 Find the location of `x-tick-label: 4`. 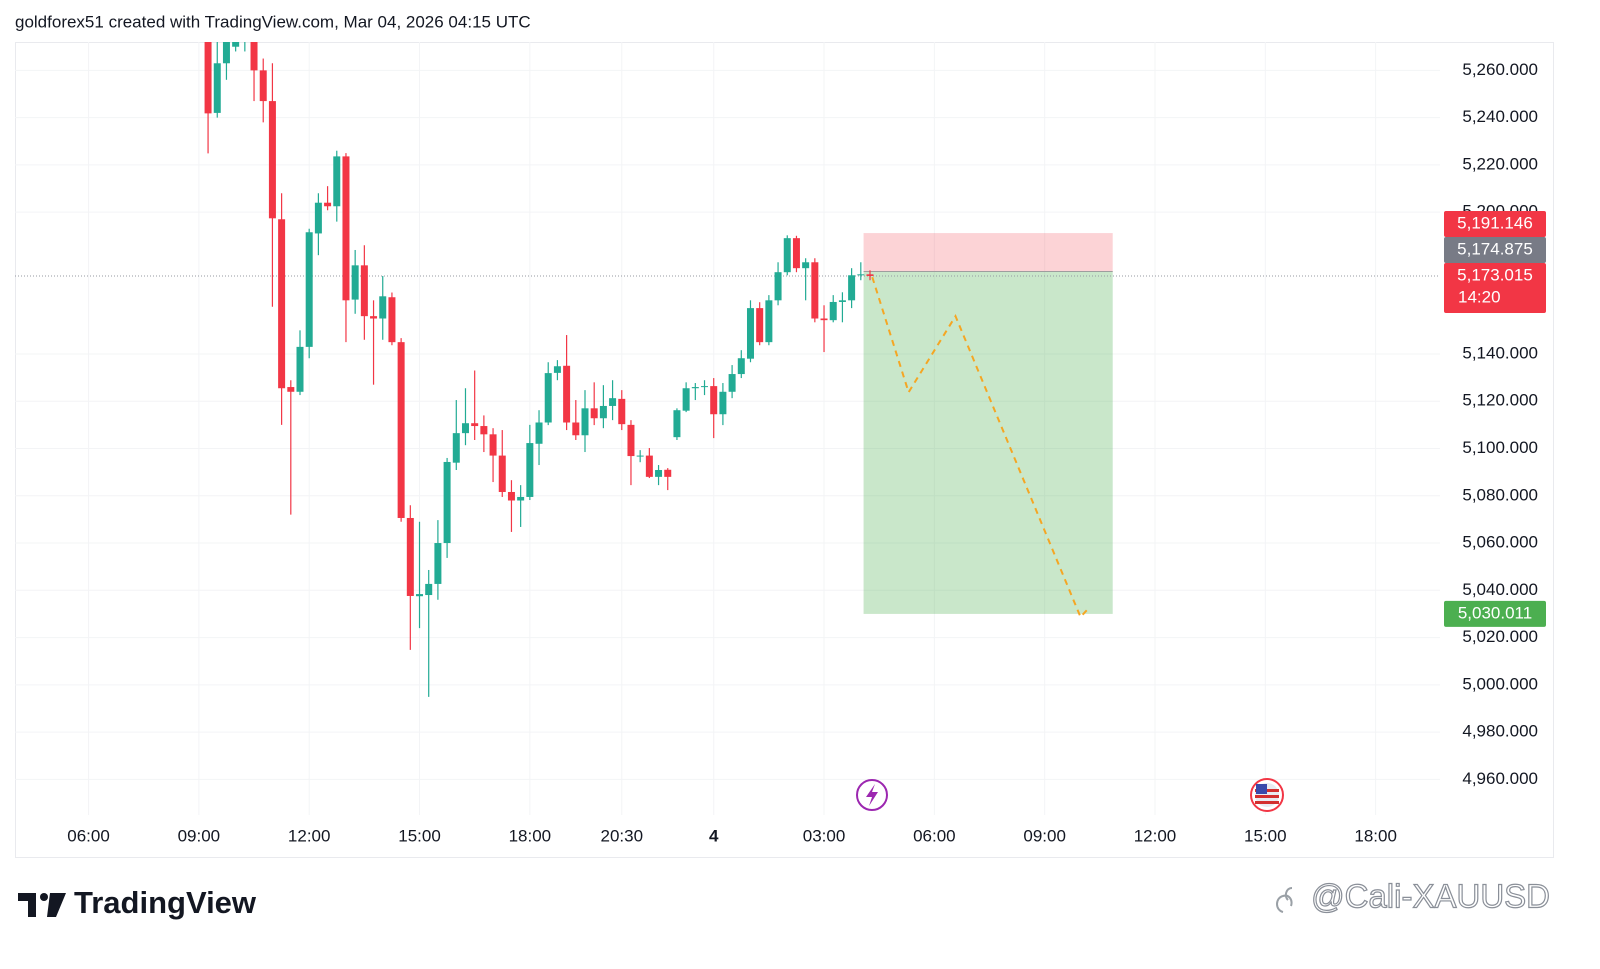

x-tick-label: 4 is located at coordinates (714, 835).